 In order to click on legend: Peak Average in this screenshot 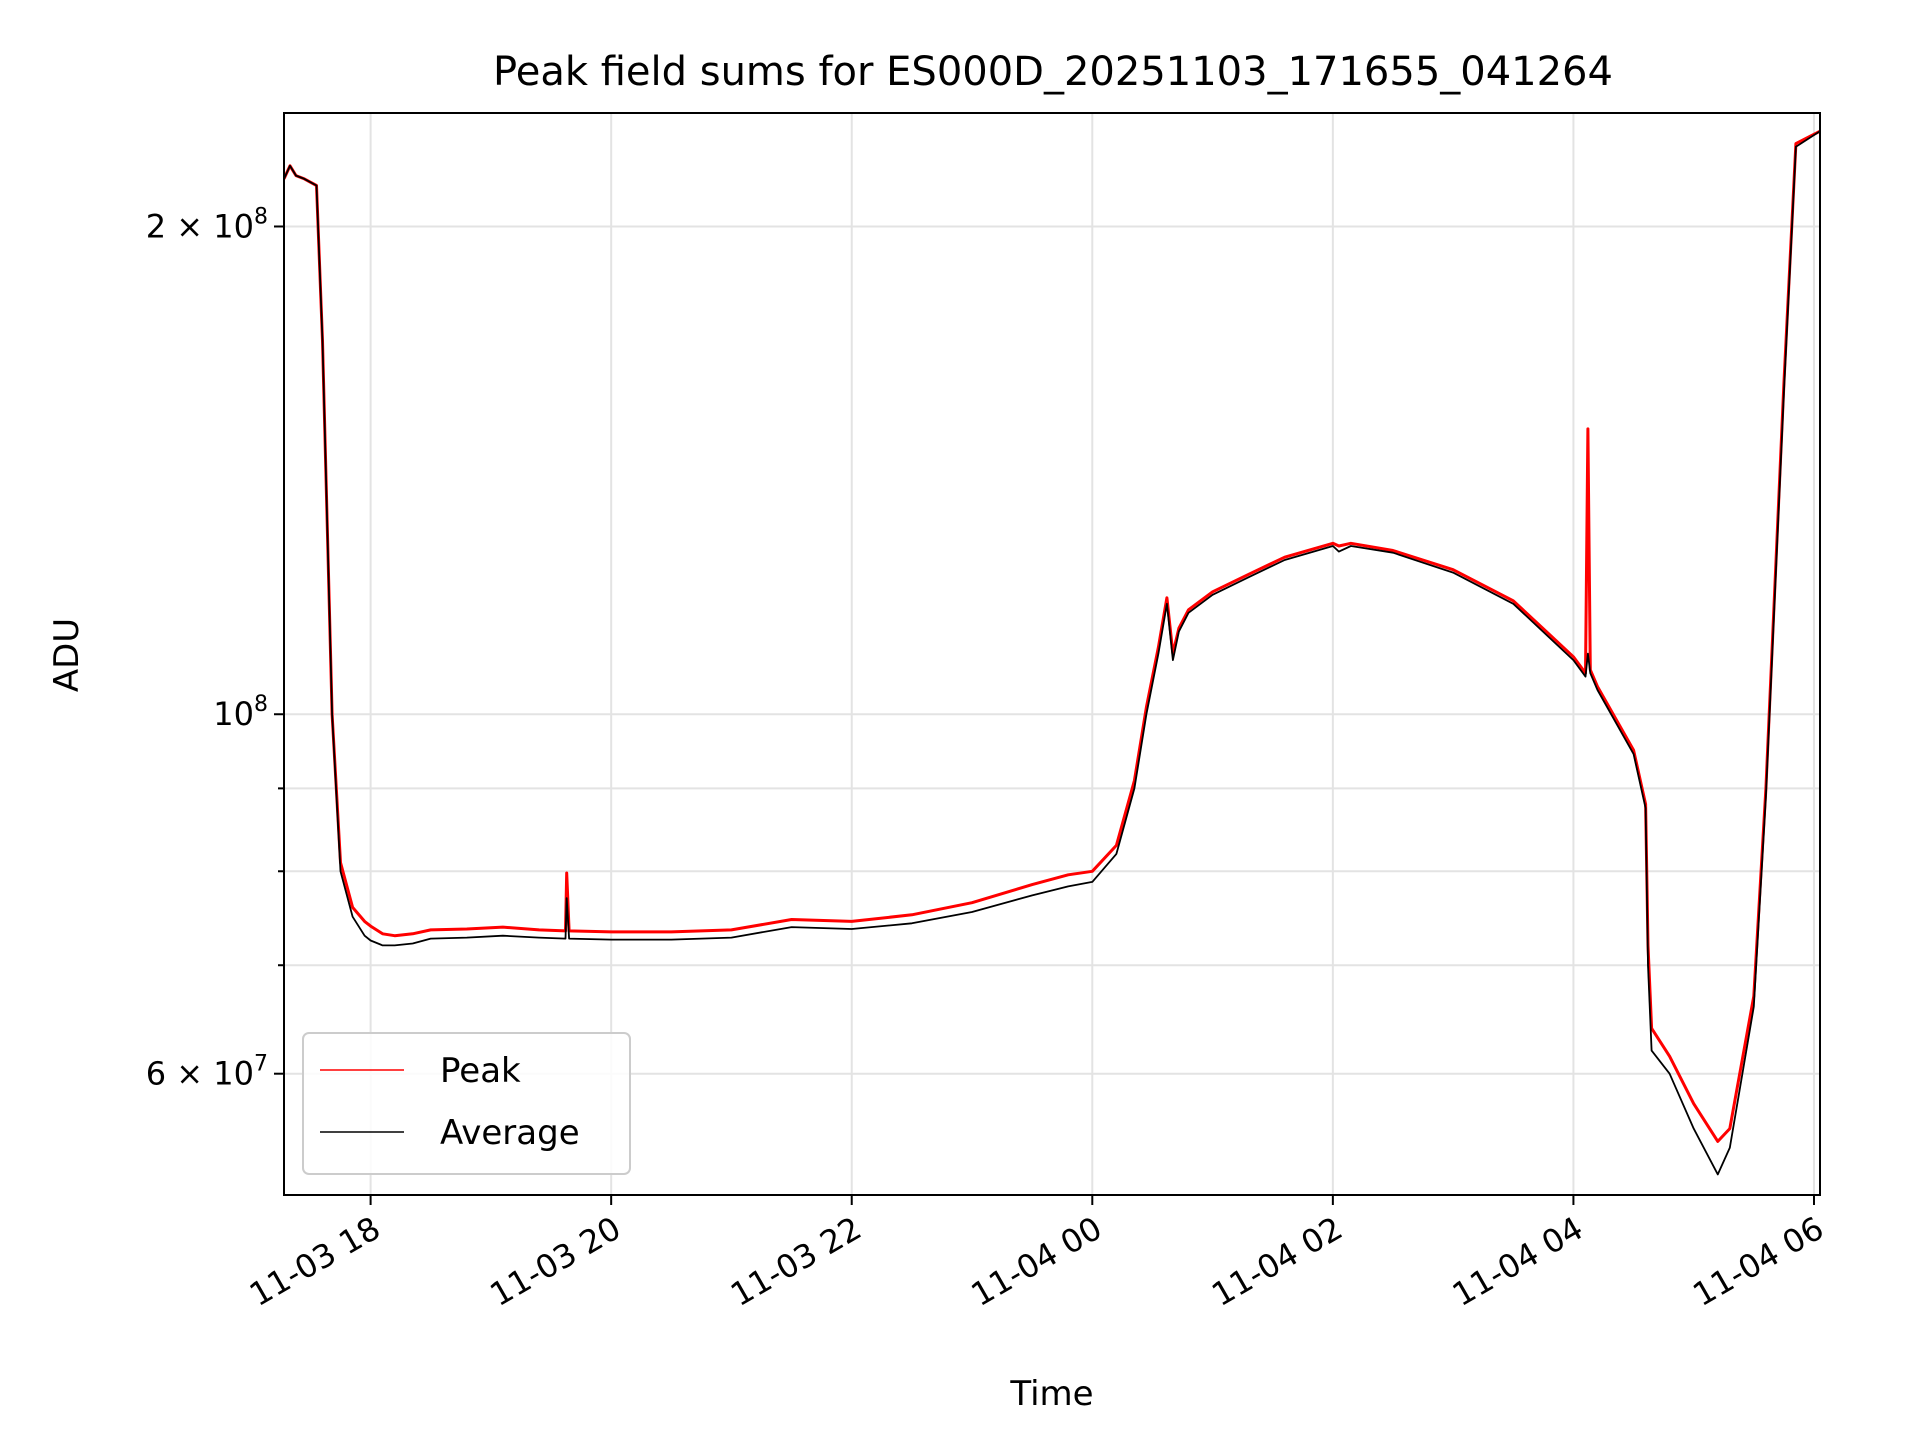, I will do `click(466, 1103)`.